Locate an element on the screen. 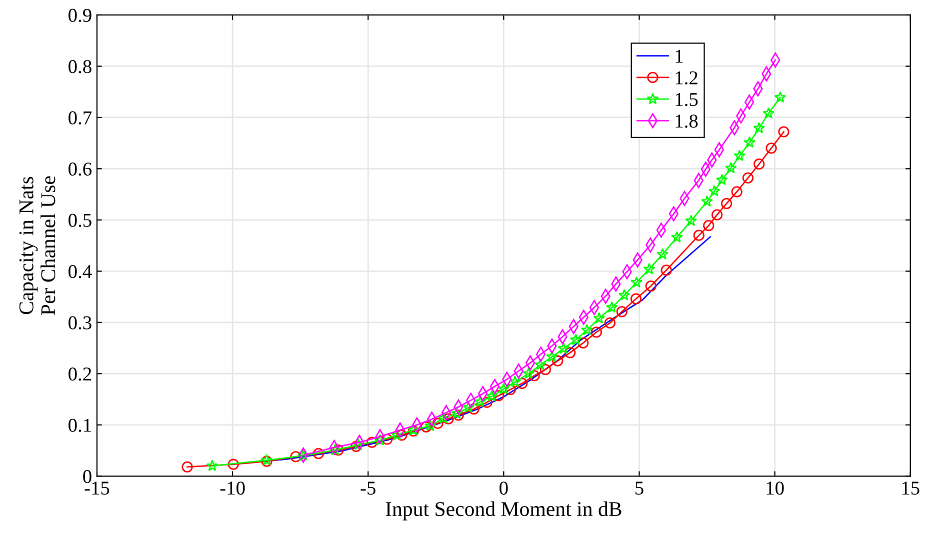  x-tick-label: -15 is located at coordinates (97, 488).